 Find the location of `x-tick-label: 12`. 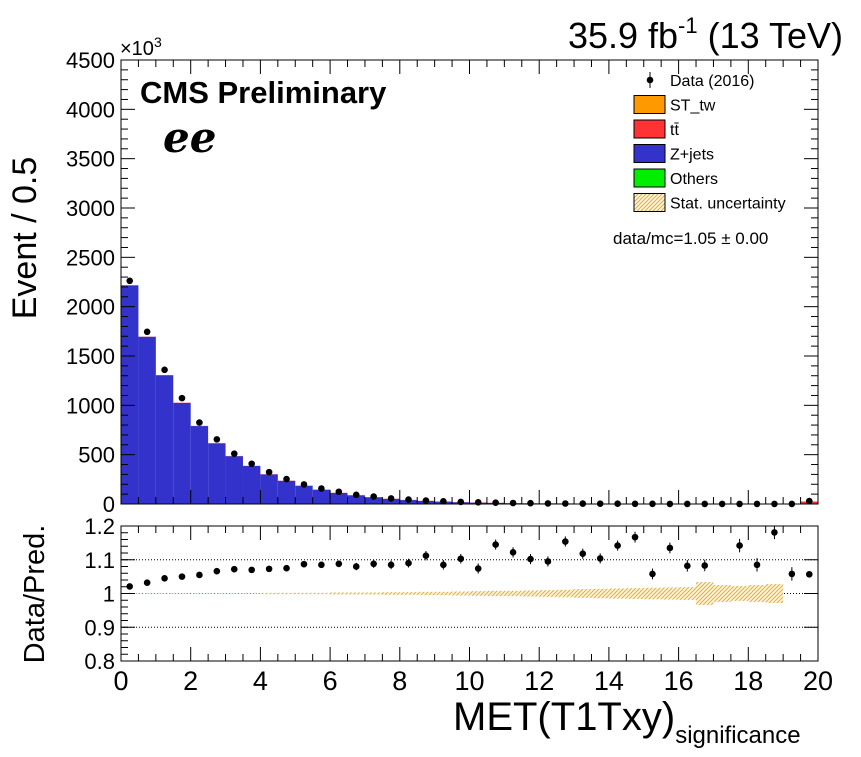

x-tick-label: 12 is located at coordinates (539, 681).